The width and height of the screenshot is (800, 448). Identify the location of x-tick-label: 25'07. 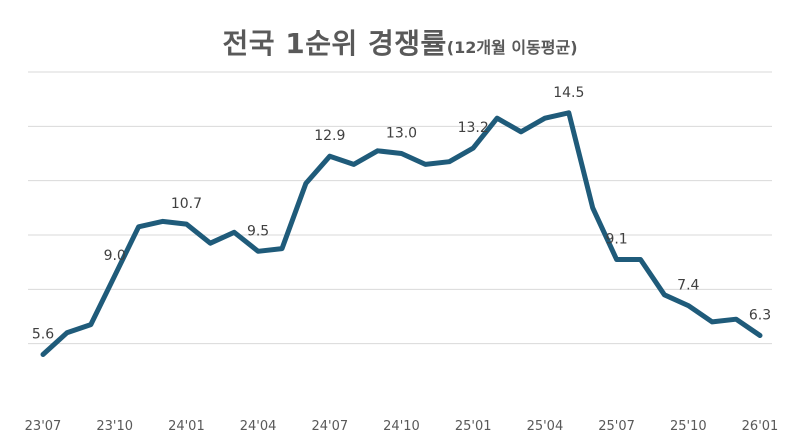
(616, 426).